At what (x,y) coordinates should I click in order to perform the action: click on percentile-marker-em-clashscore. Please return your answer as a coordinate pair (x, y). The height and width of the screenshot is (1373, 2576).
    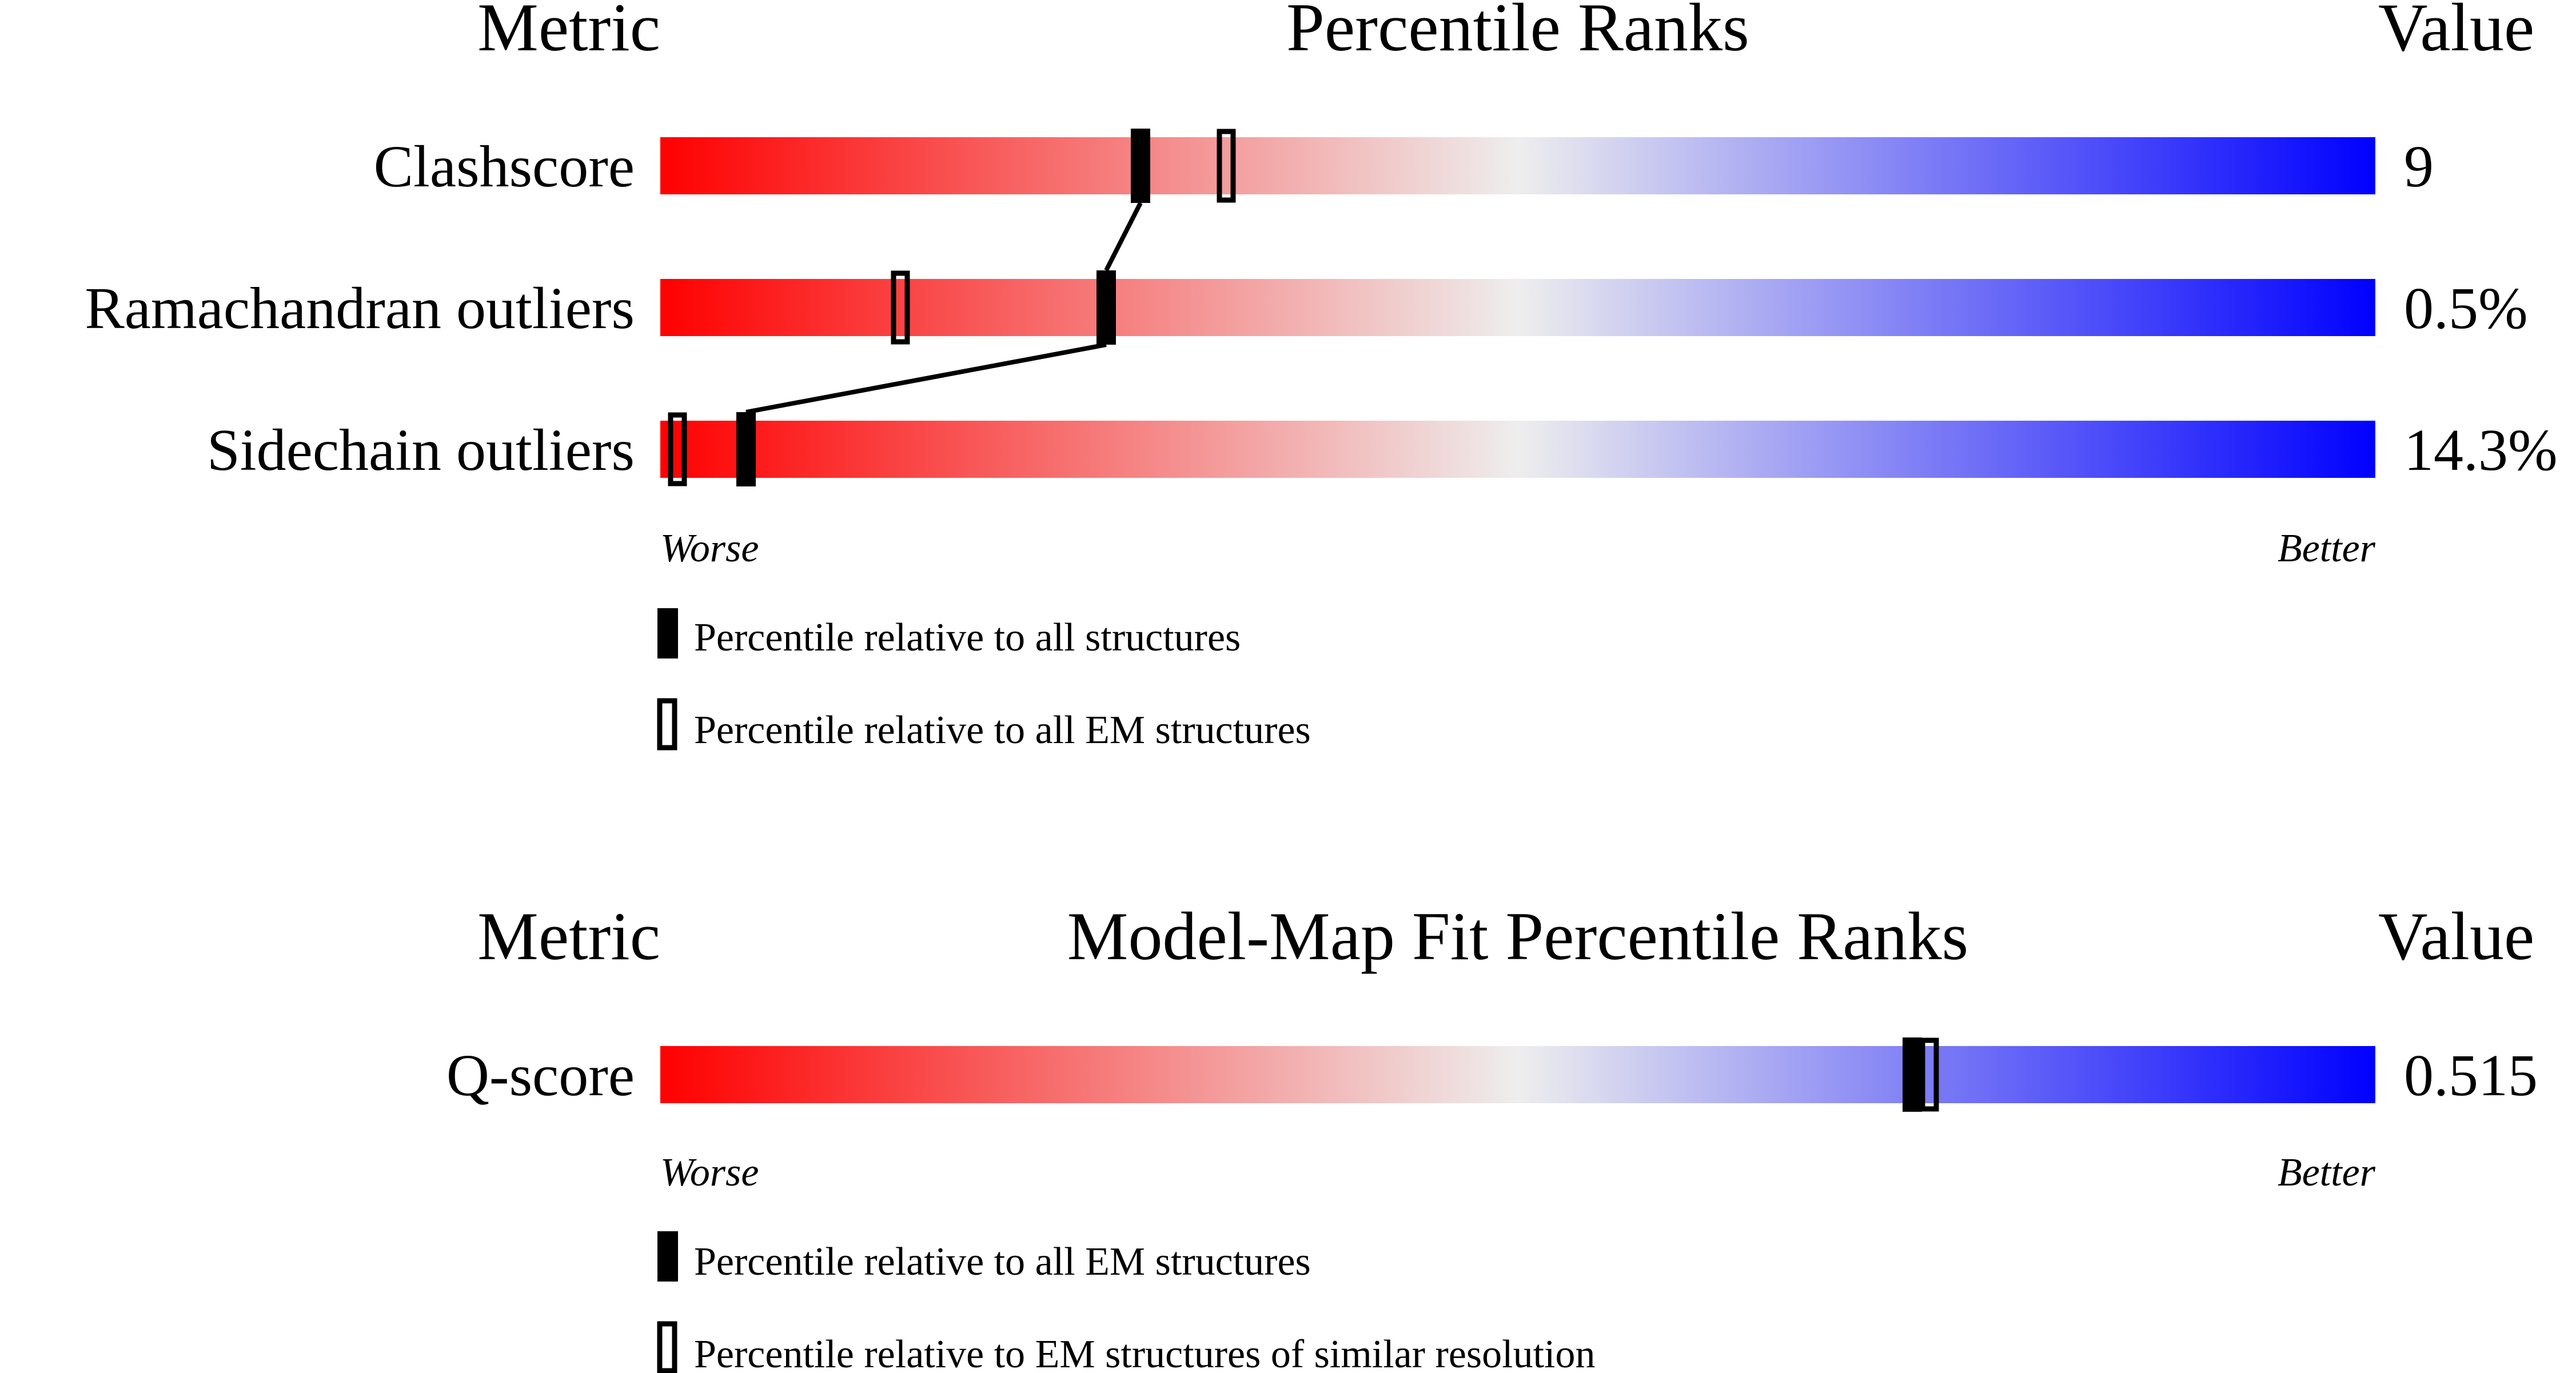
    Looking at the image, I should click on (1226, 166).